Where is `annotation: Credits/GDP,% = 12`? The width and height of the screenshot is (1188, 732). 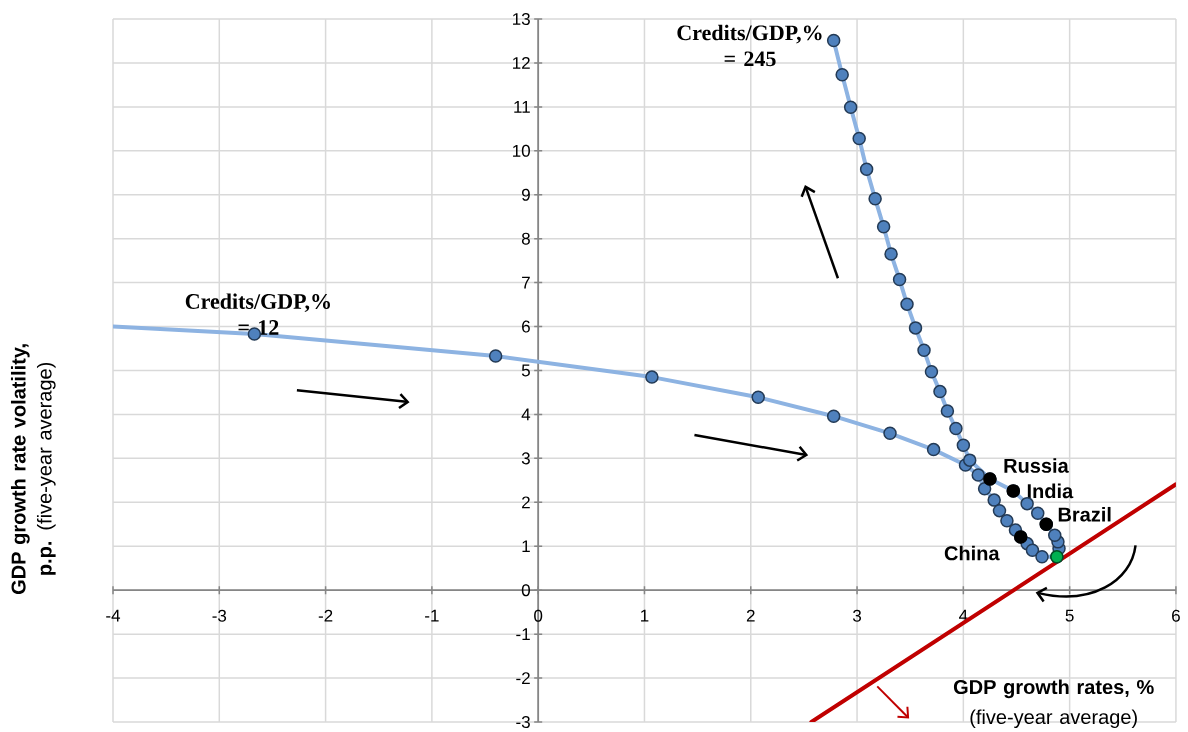
annotation: Credits/GDP,% = 12 is located at coordinates (257, 314).